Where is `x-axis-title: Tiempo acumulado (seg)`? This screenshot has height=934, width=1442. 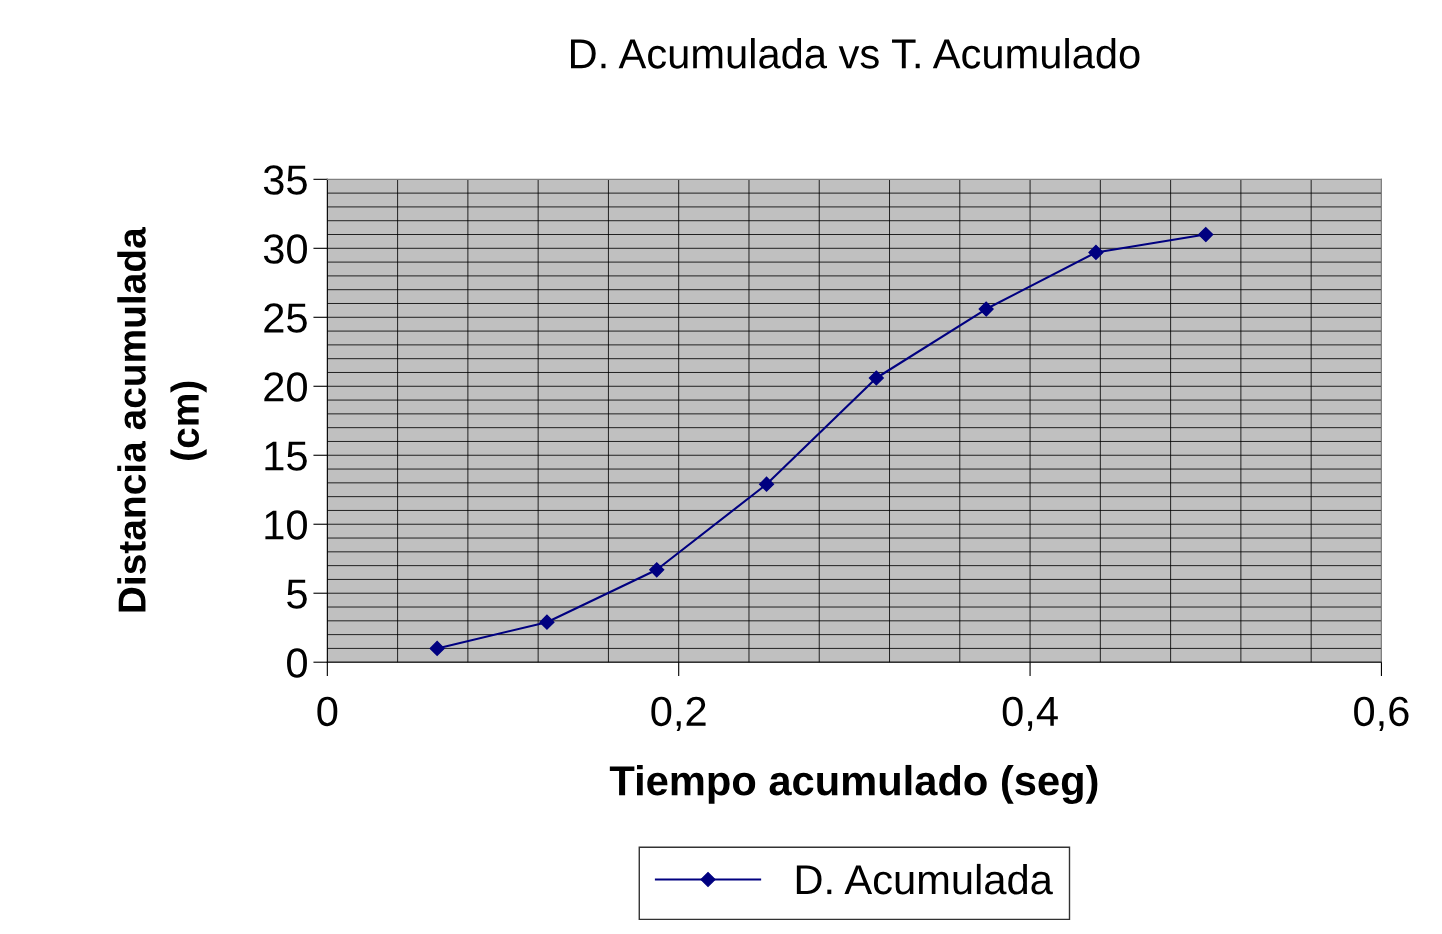
x-axis-title: Tiempo acumulado (seg) is located at coordinates (853, 784).